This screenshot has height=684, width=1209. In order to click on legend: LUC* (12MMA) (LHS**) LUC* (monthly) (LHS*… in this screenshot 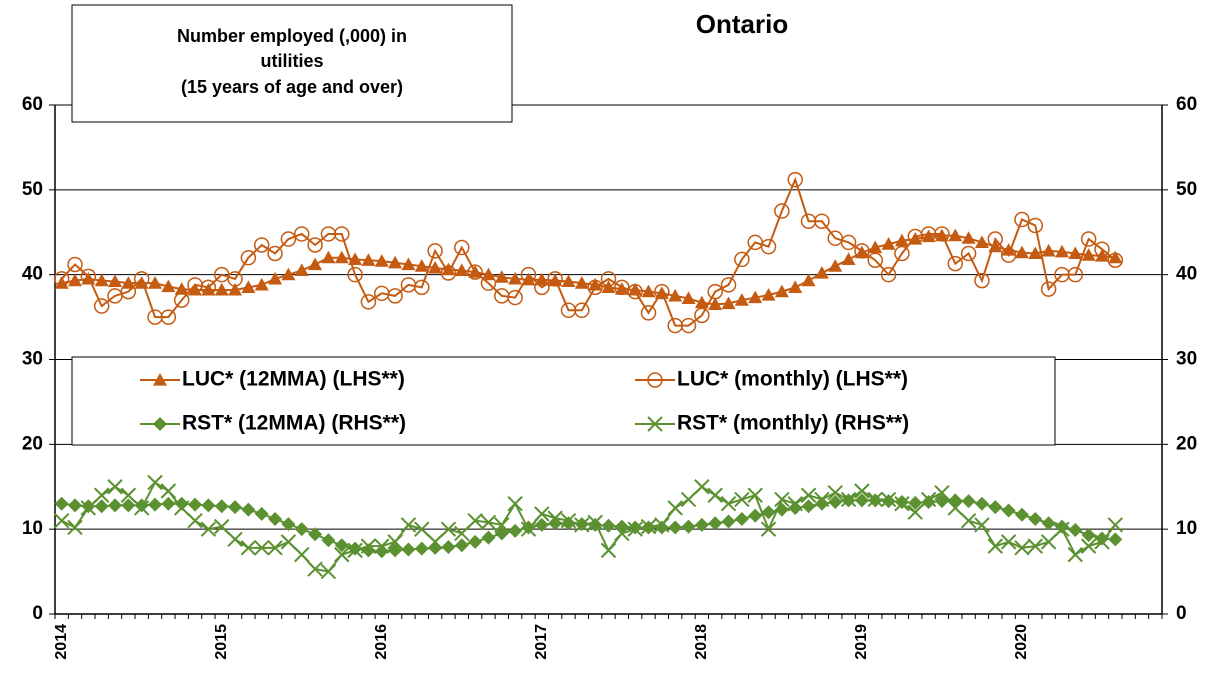, I will do `click(563, 401)`.